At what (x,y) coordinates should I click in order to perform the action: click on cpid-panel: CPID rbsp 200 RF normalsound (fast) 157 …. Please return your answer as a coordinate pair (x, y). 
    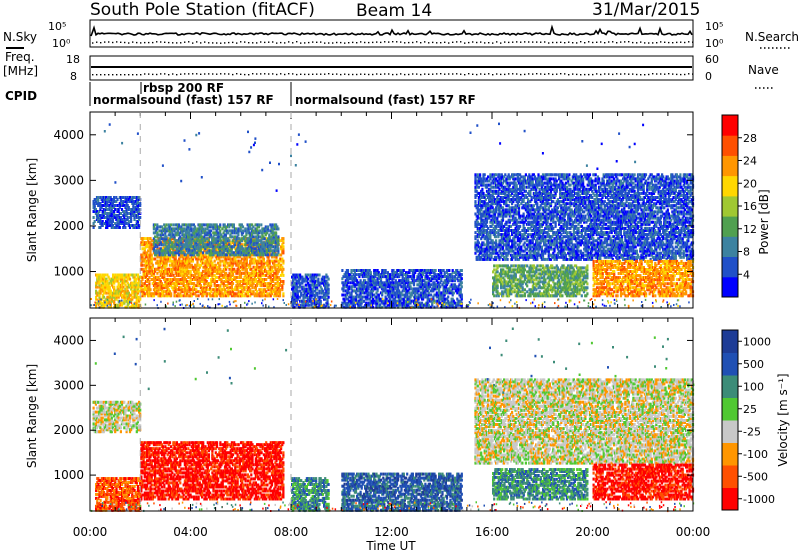
    Looking at the image, I should click on (240, 94).